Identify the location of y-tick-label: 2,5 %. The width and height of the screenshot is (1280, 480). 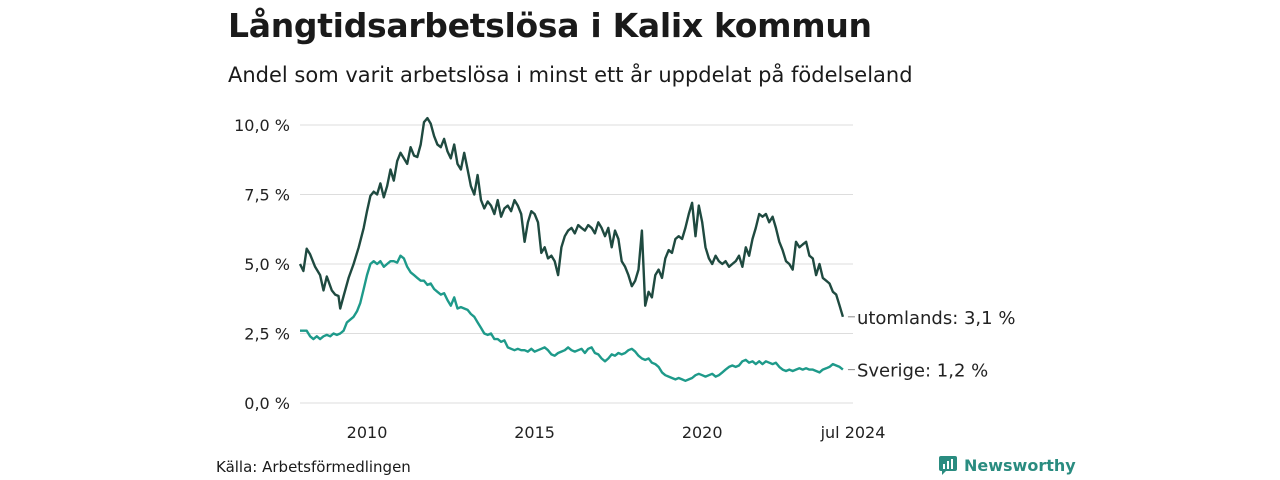
(267, 334).